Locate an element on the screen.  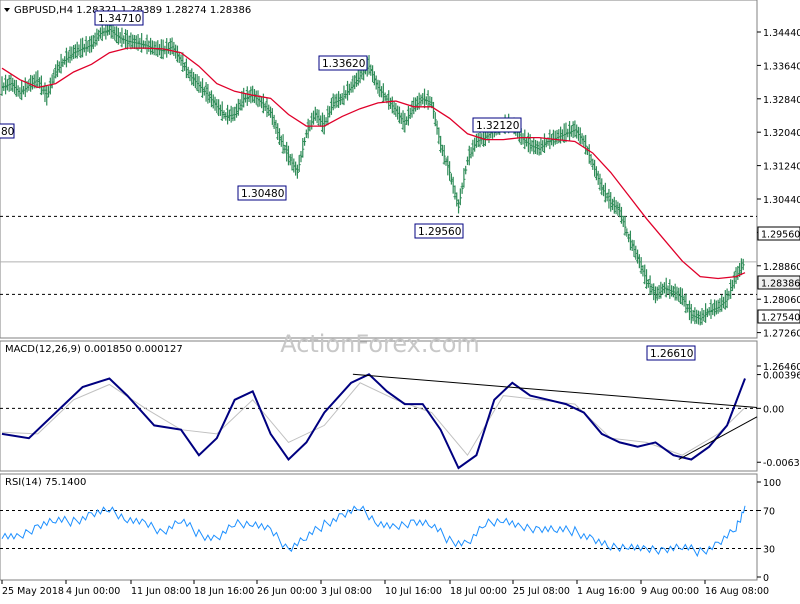
swing-label: 1.30480 is located at coordinates (262, 194).